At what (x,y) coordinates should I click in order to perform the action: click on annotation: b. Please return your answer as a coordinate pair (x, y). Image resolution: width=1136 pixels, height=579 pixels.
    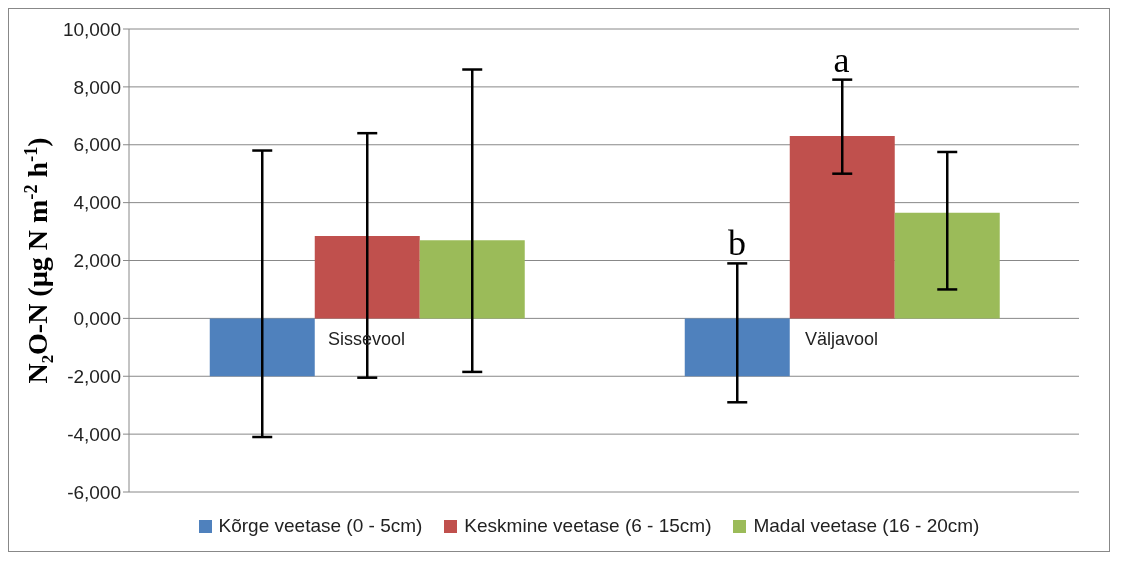
    Looking at the image, I should click on (737, 243).